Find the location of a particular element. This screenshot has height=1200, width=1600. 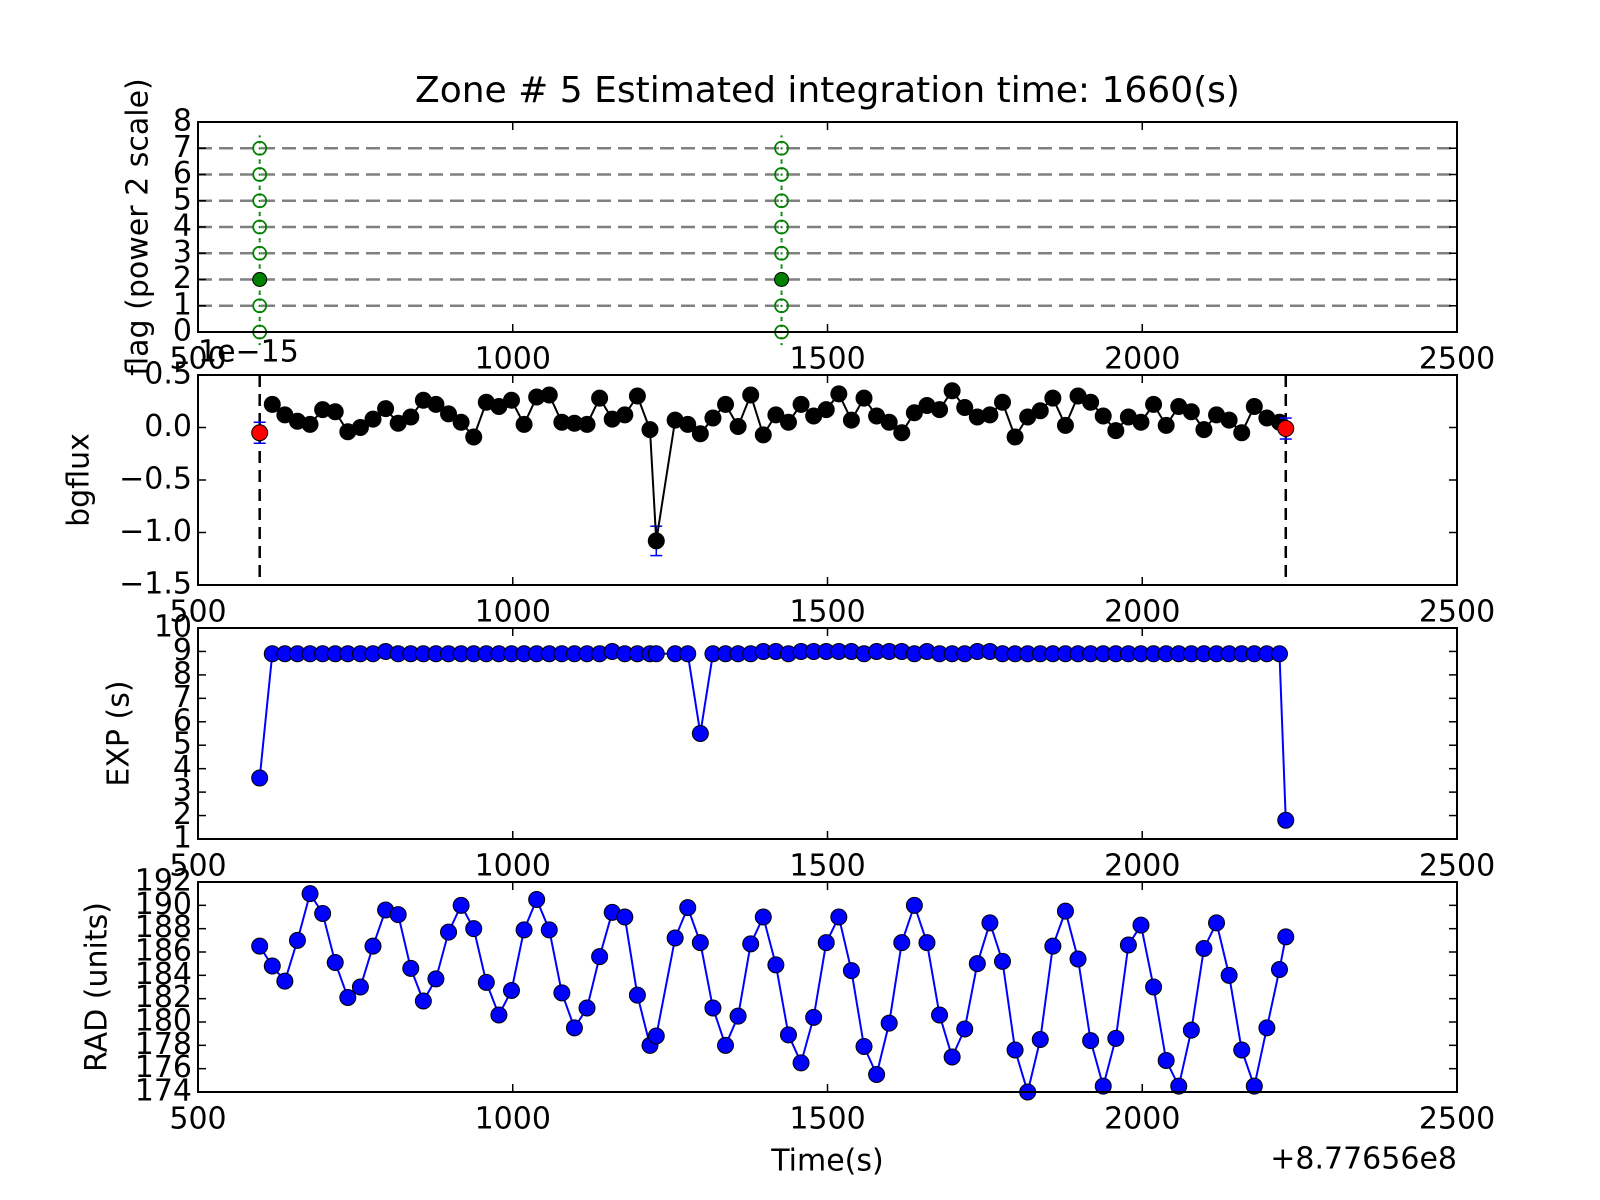

y-tick-label: −0.5 is located at coordinates (155, 479).